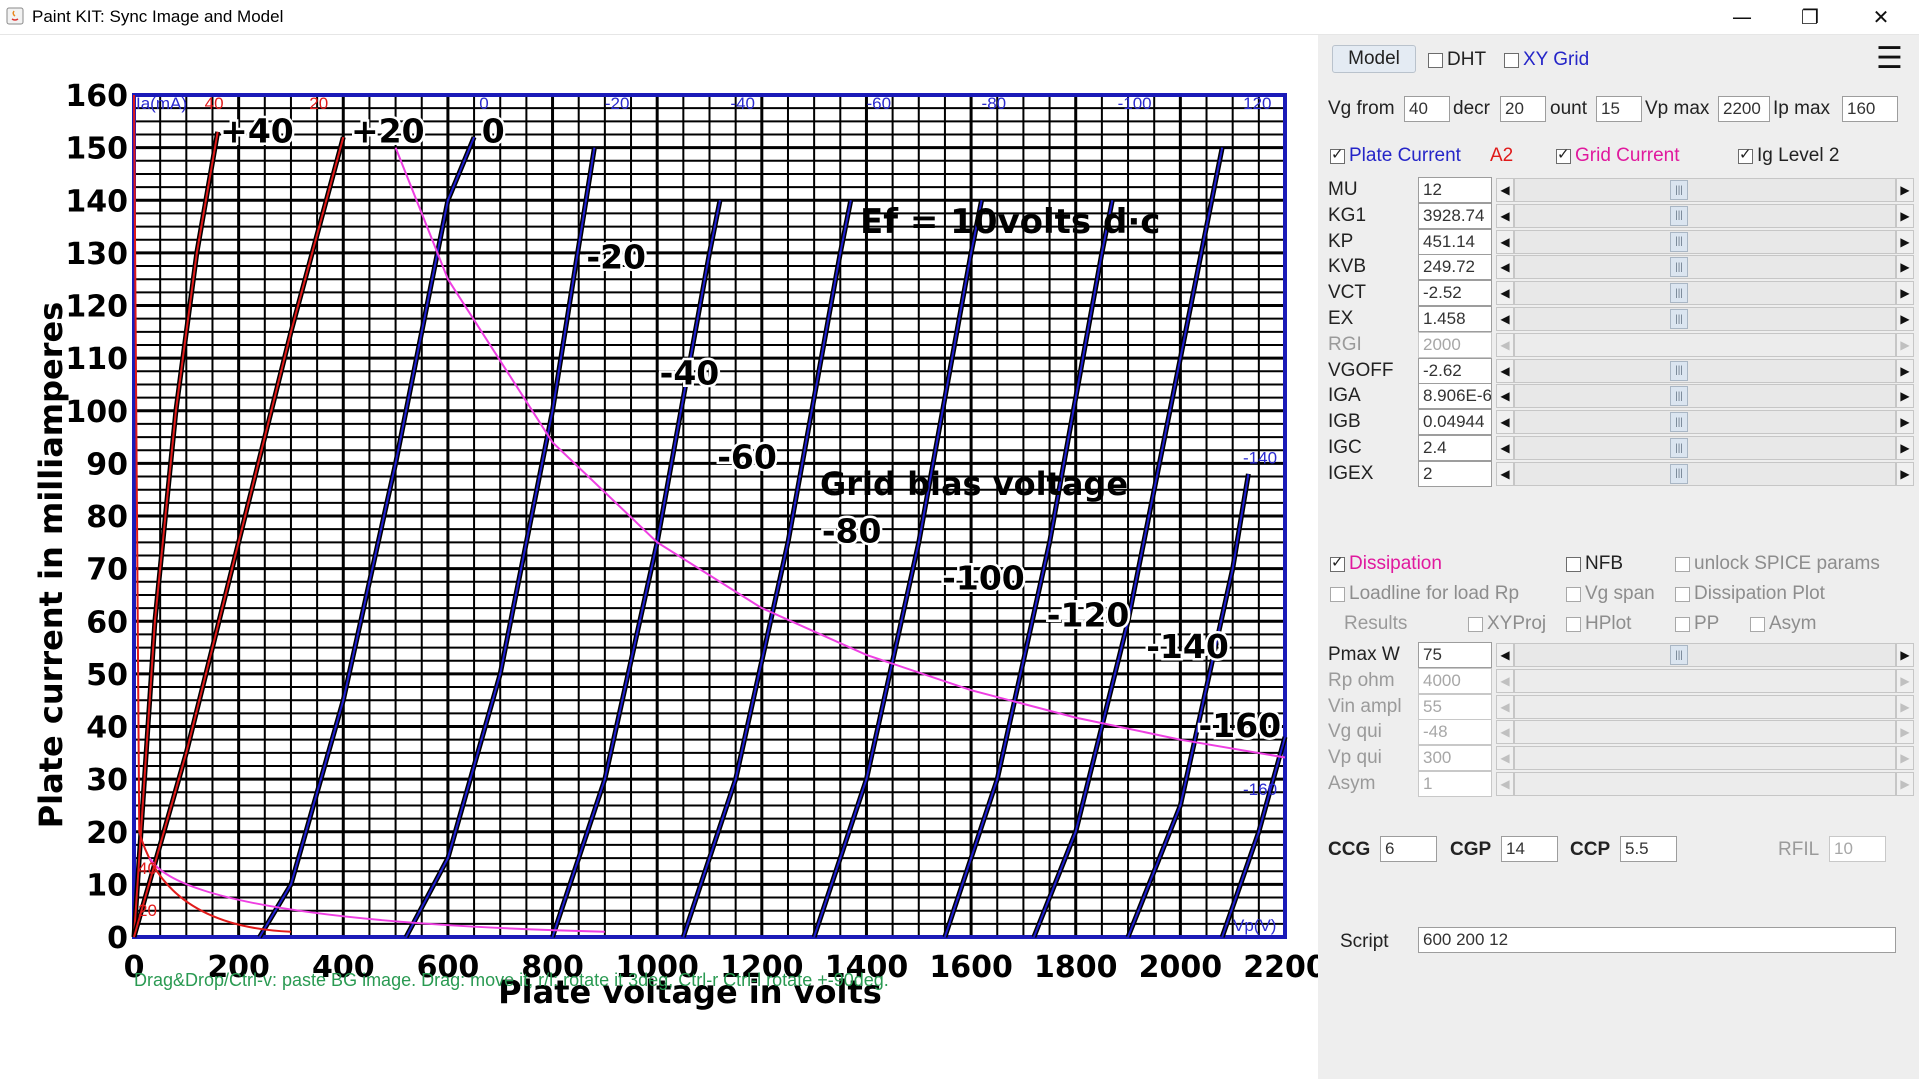 The height and width of the screenshot is (1079, 1919). What do you see at coordinates (1455, 267) in the screenshot?
I see `kvb-field: 249.72` at bounding box center [1455, 267].